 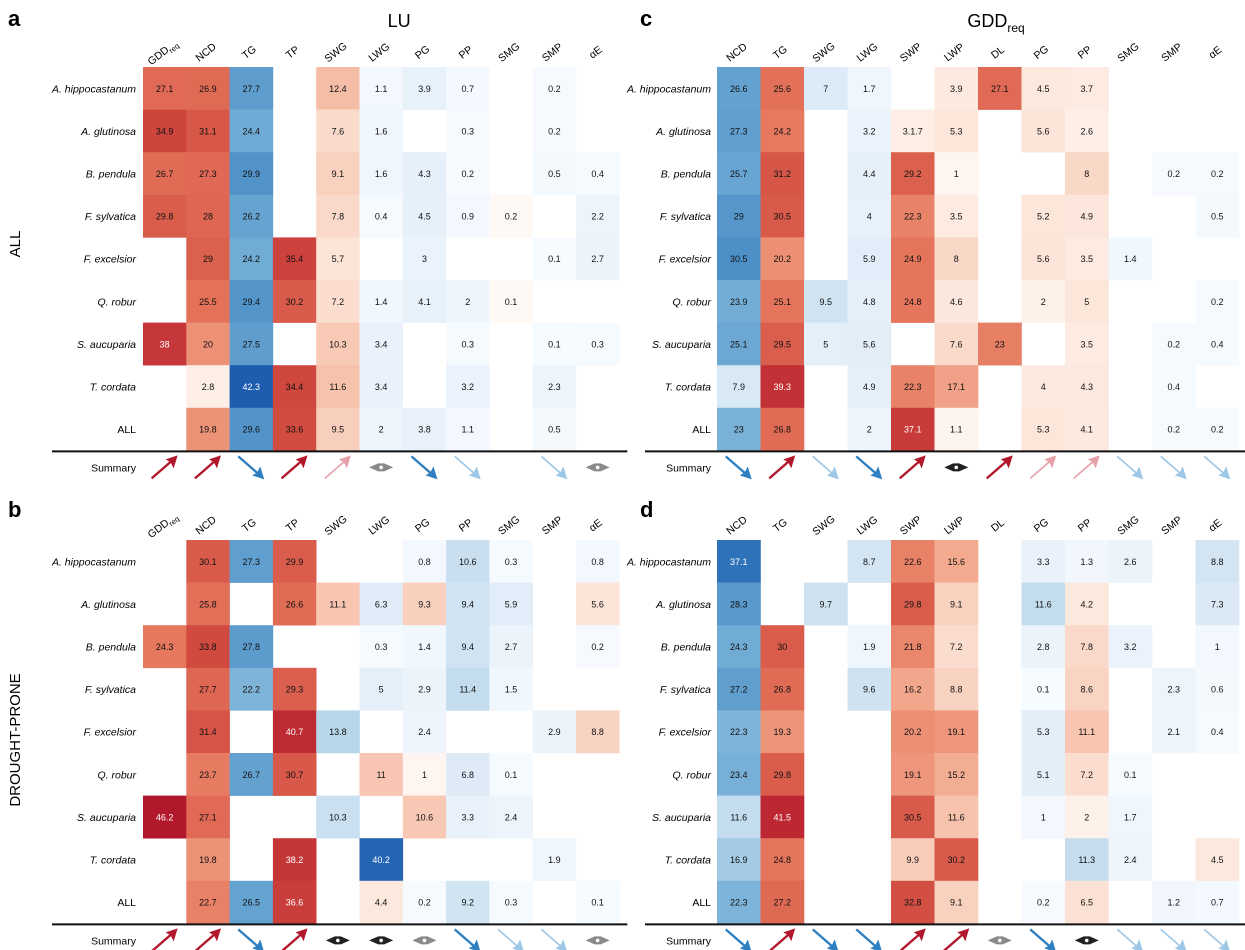 What do you see at coordinates (869, 89) in the screenshot?
I see `cell-value-c-0-3: 1.7` at bounding box center [869, 89].